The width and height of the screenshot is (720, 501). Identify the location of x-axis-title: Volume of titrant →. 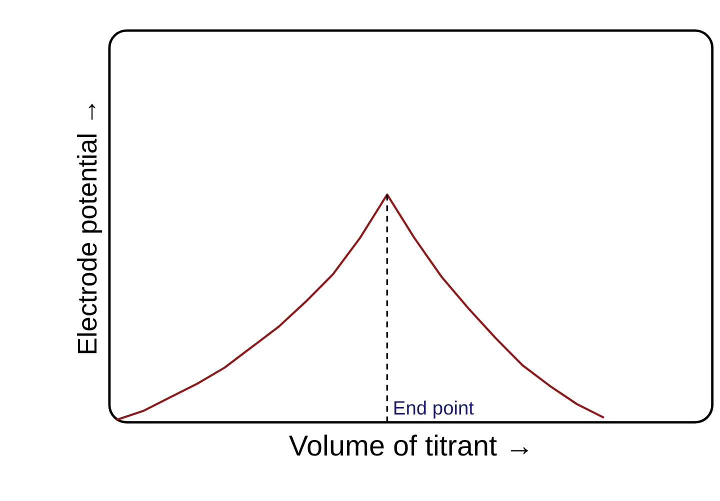
(411, 446).